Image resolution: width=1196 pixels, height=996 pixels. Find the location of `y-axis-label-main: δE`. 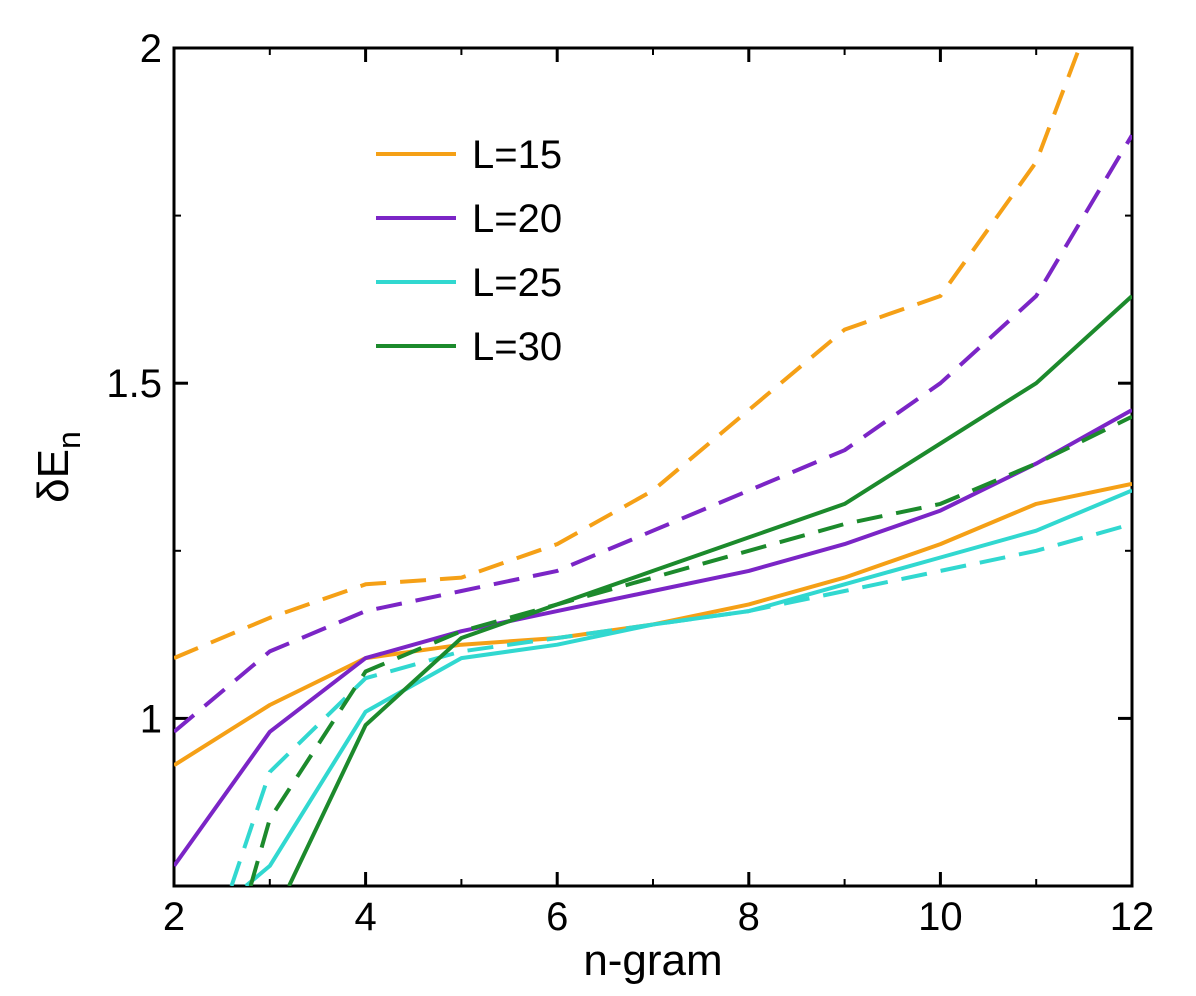

y-axis-label-main: δE is located at coordinates (53, 476).